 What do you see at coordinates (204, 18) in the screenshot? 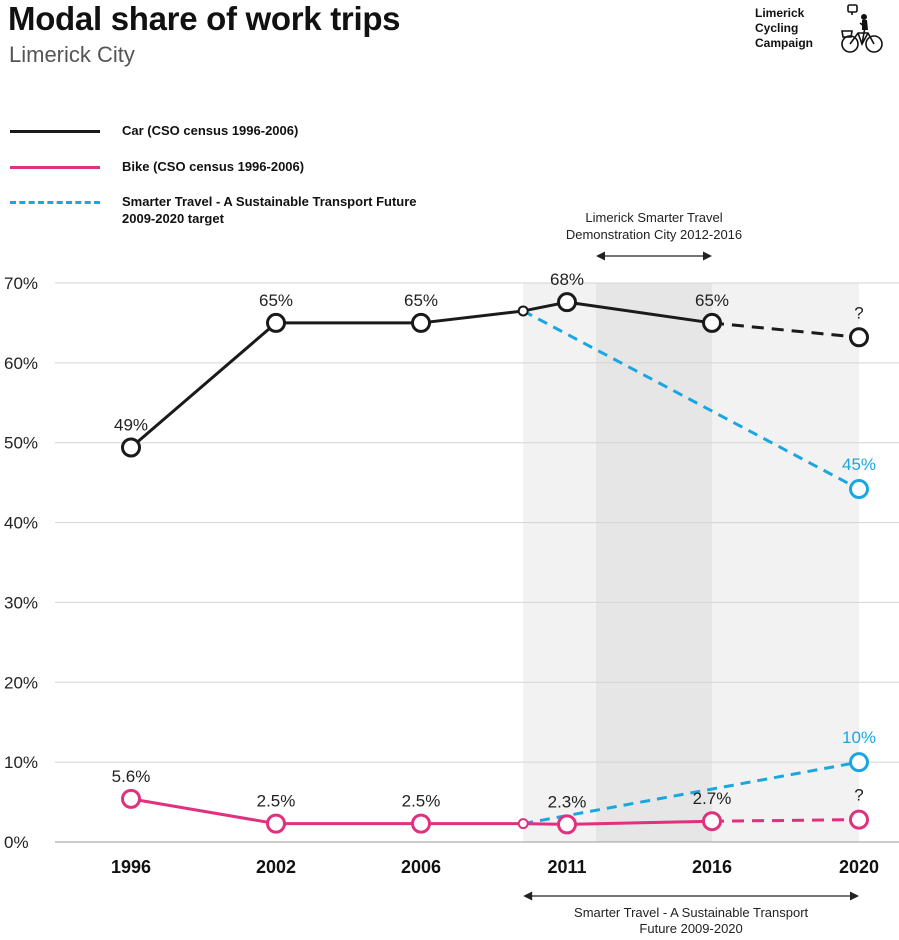
I see `chart-title: Modal share of work trips` at bounding box center [204, 18].